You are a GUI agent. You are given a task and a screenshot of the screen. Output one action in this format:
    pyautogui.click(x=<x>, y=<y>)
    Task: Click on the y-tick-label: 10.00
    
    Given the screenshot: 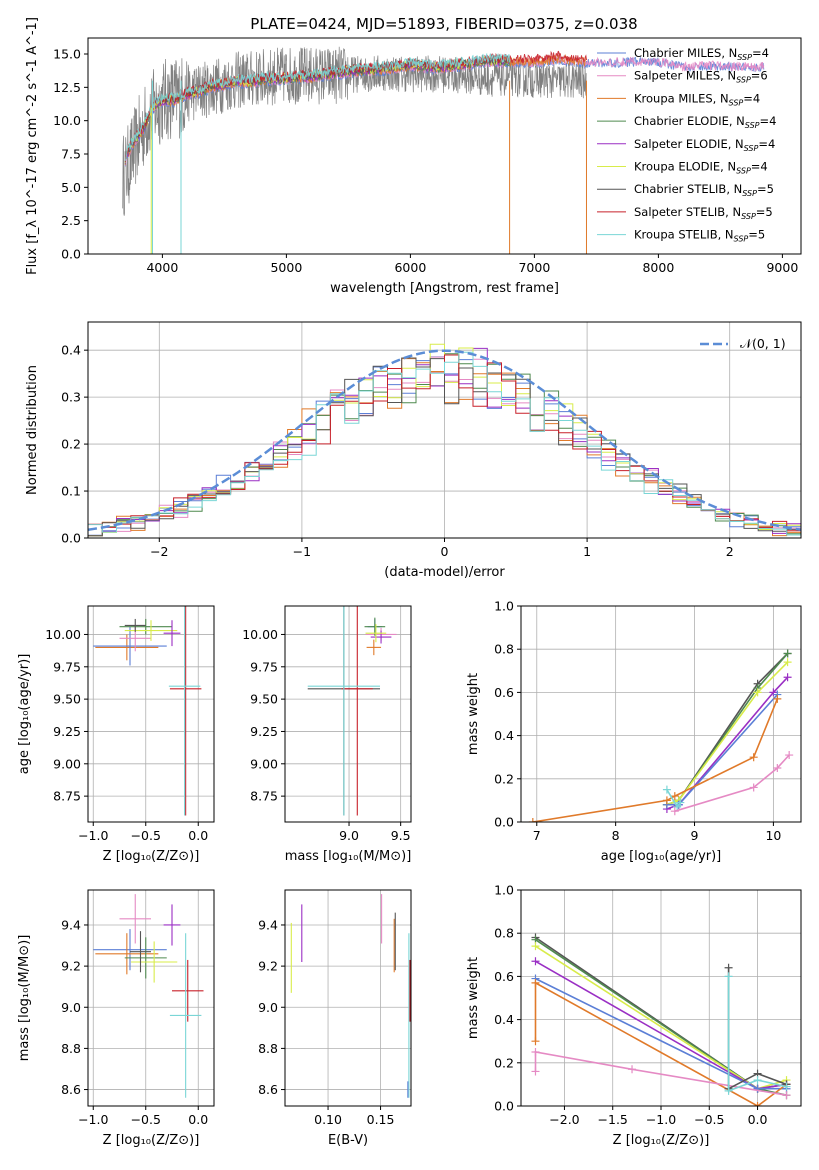 What is the action you would take?
    pyautogui.click(x=63, y=634)
    